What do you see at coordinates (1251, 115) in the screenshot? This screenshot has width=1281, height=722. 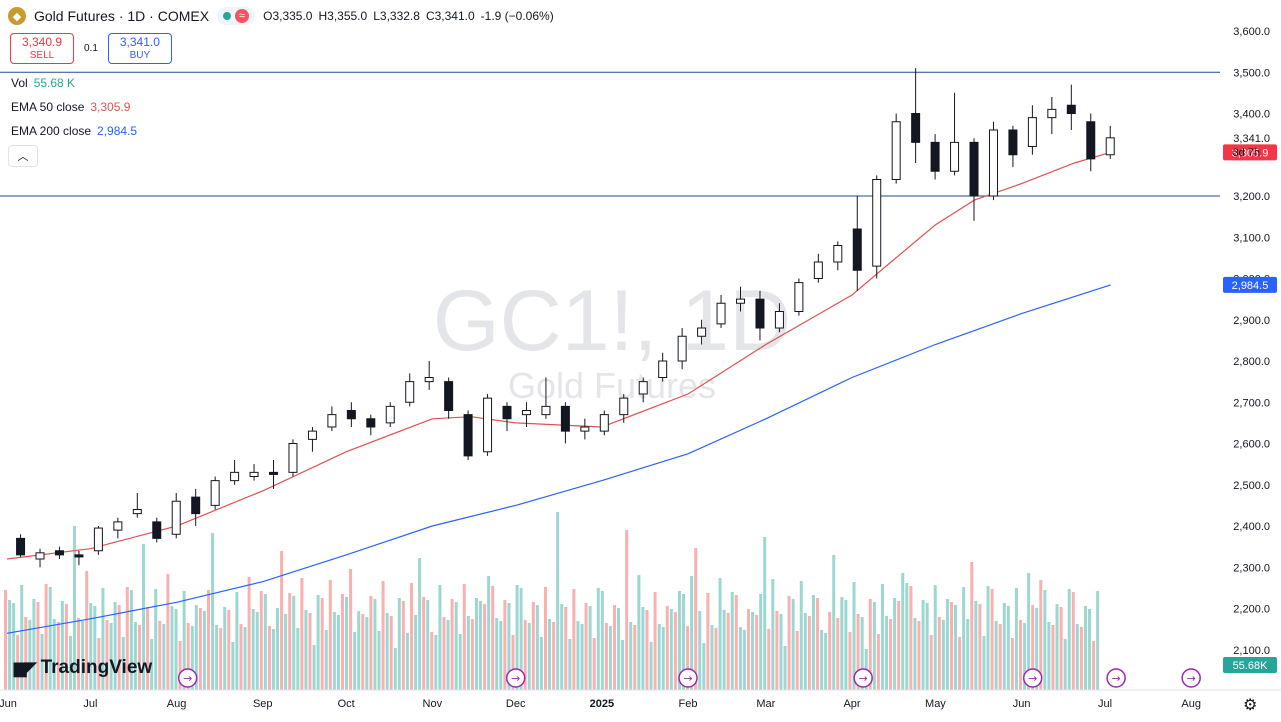 I see `y-tick-label: 3,400.0` at bounding box center [1251, 115].